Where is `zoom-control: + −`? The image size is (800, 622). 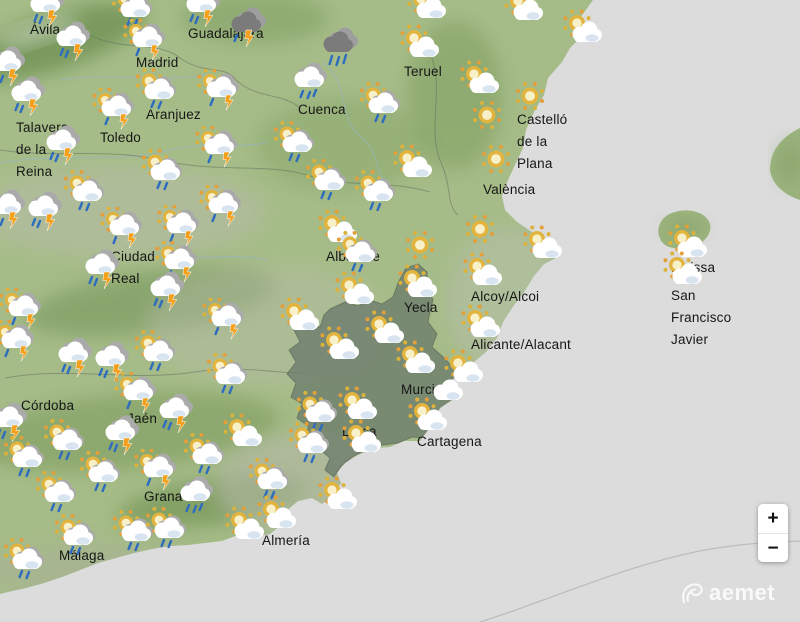
zoom-control: + − is located at coordinates (773, 533).